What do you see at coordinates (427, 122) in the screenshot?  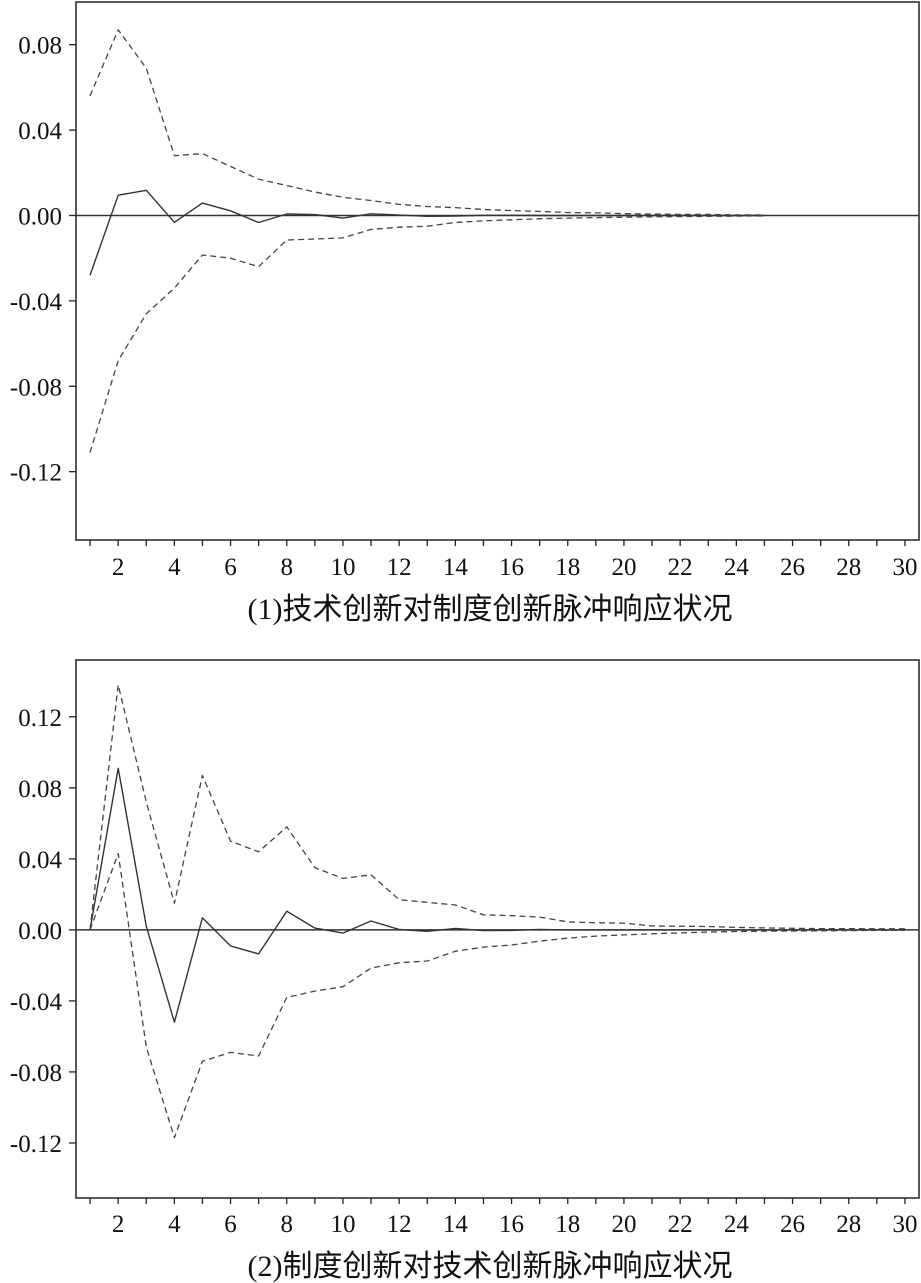 I see `series-line-dashed-upper` at bounding box center [427, 122].